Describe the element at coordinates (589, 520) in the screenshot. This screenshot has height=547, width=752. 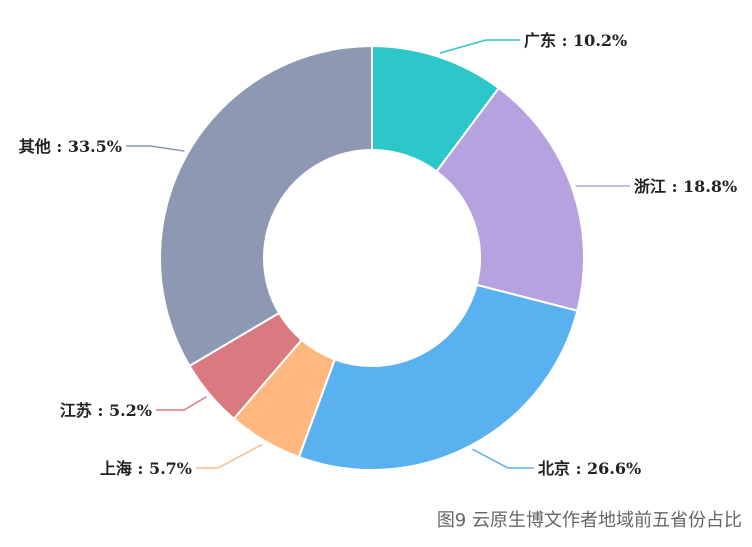
I see `figure-caption: 图9 云原生博文作者地域前五省份占比` at that location.